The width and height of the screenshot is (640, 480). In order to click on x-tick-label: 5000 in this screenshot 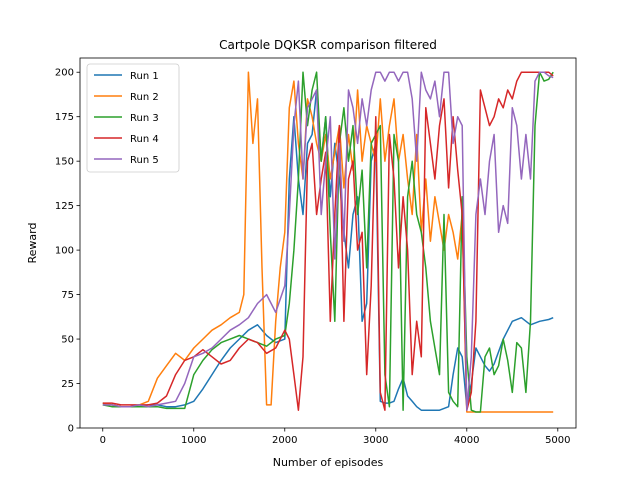, I will do `click(557, 440)`.